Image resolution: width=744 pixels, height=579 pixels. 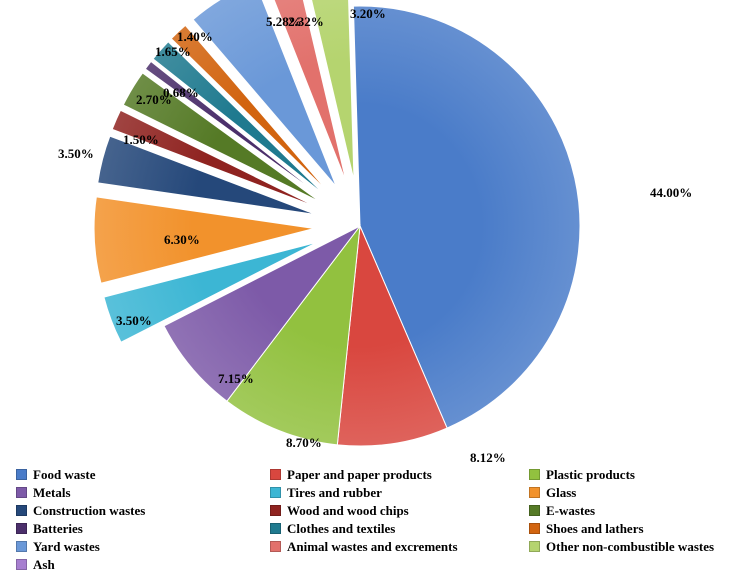 What do you see at coordinates (89, 510) in the screenshot?
I see `legend-label: Construction wastes` at bounding box center [89, 510].